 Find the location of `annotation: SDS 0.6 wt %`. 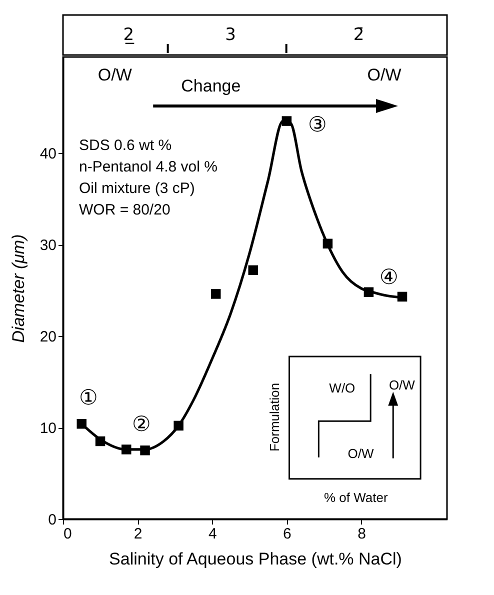

annotation: SDS 0.6 wt % is located at coordinates (125, 145).